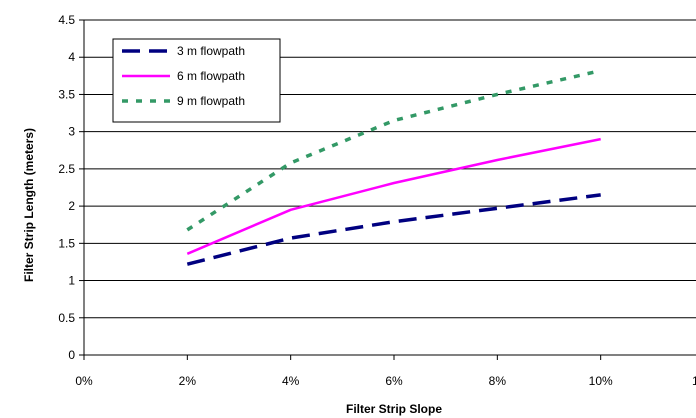 This screenshot has height=418, width=696. What do you see at coordinates (394, 409) in the screenshot?
I see `x-axis-title: Filter Strip Slope` at bounding box center [394, 409].